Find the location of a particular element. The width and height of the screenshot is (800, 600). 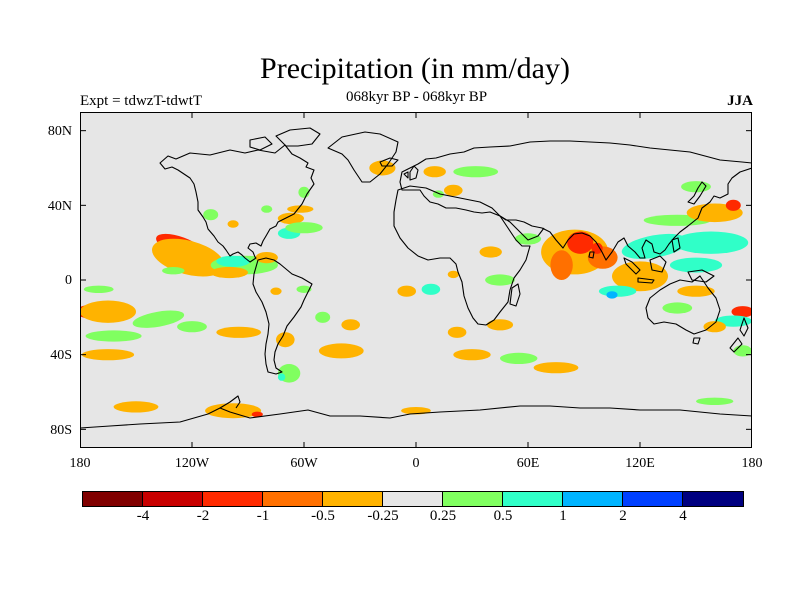

coastline-sumatra is located at coordinates (632, 266).